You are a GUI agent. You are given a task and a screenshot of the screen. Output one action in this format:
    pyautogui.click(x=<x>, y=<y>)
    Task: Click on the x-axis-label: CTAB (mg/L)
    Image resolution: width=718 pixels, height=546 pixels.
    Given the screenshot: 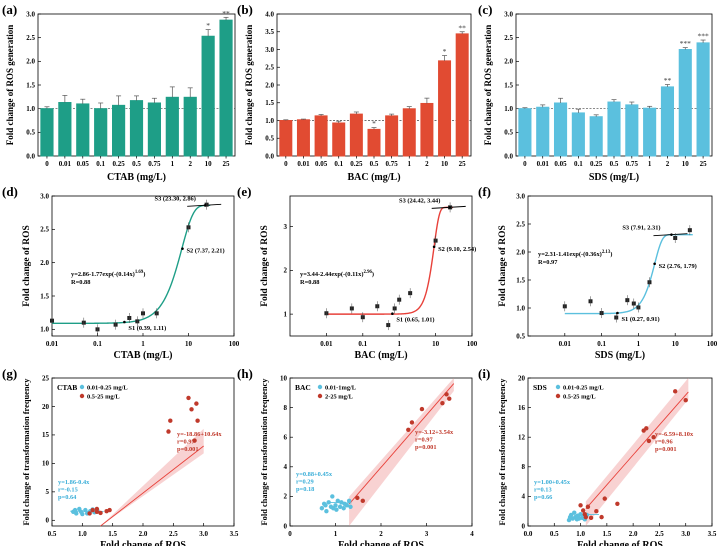 What is the action you would take?
    pyautogui.click(x=143, y=355)
    